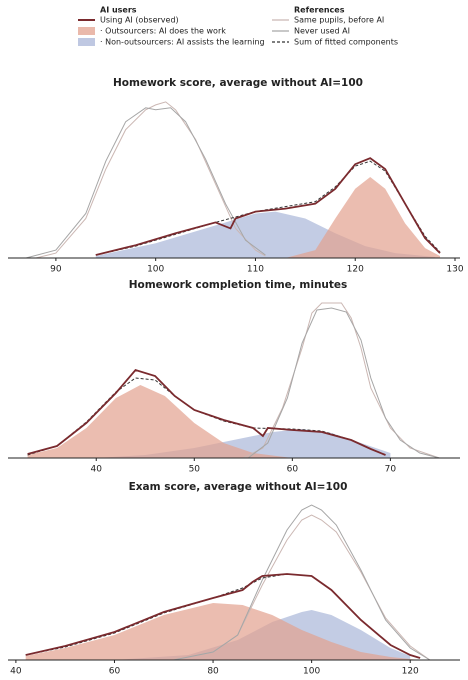 The height and width of the screenshot is (680, 468). I want to click on legend-label: Using AI (observed), so click(139, 20).